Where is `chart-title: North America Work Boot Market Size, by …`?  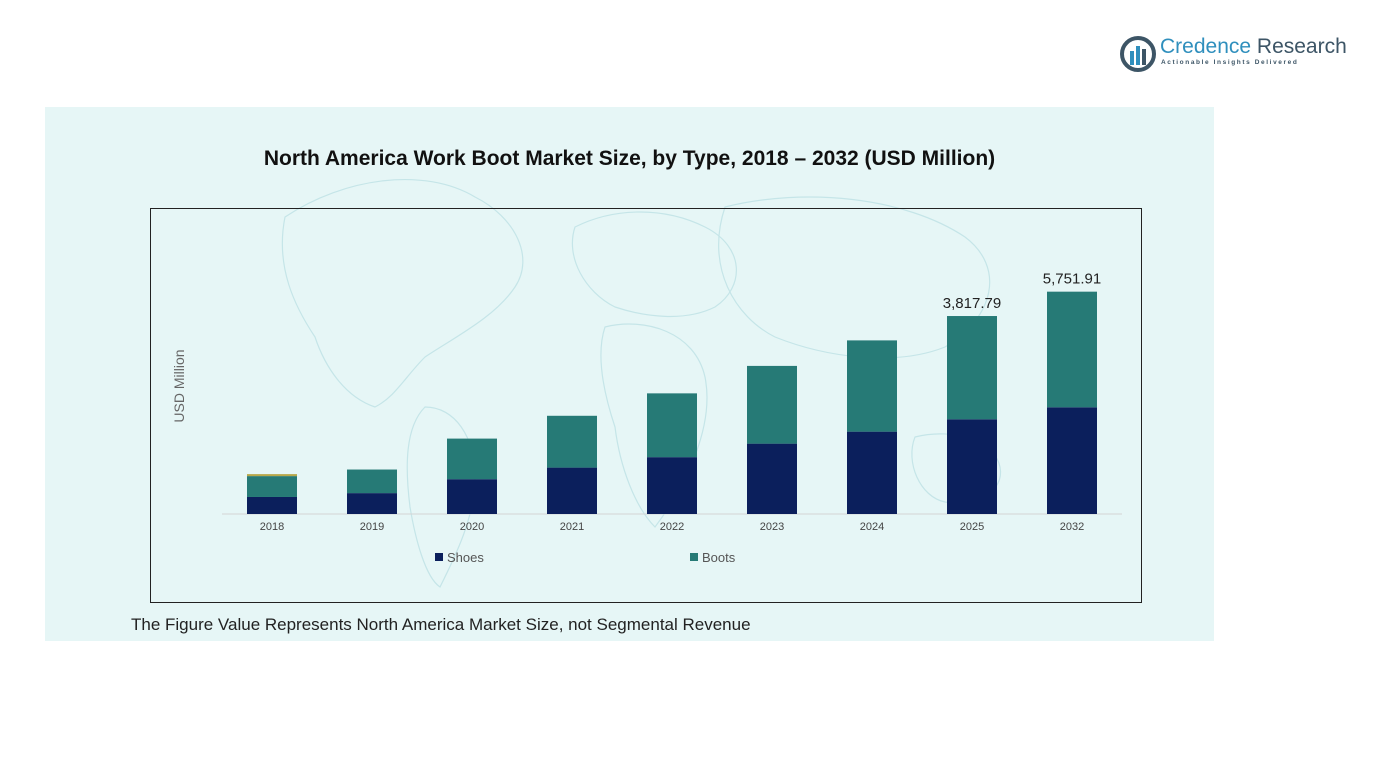 chart-title: North America Work Boot Market Size, by … is located at coordinates (629, 158).